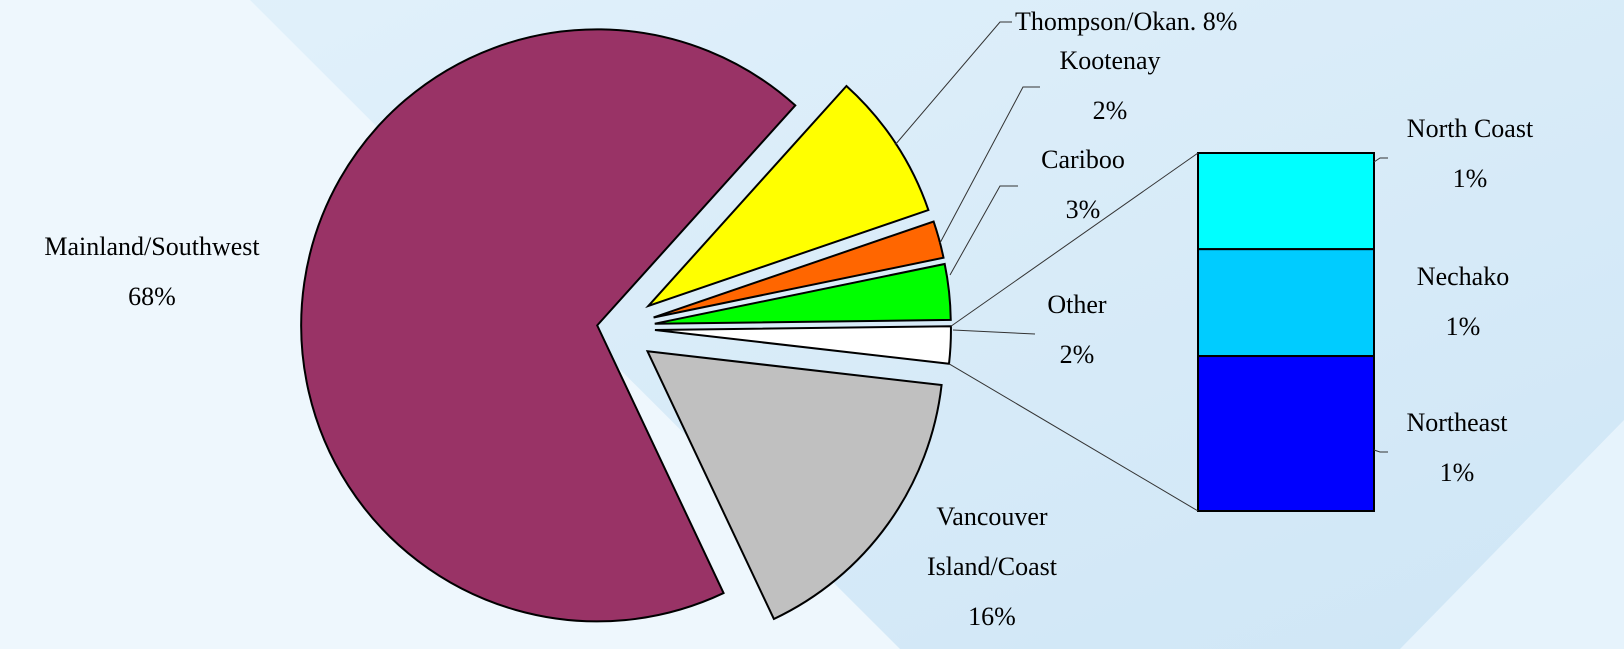 This screenshot has height=649, width=1624. I want to click on label-name: Mainland/Southwest, so click(152, 246).